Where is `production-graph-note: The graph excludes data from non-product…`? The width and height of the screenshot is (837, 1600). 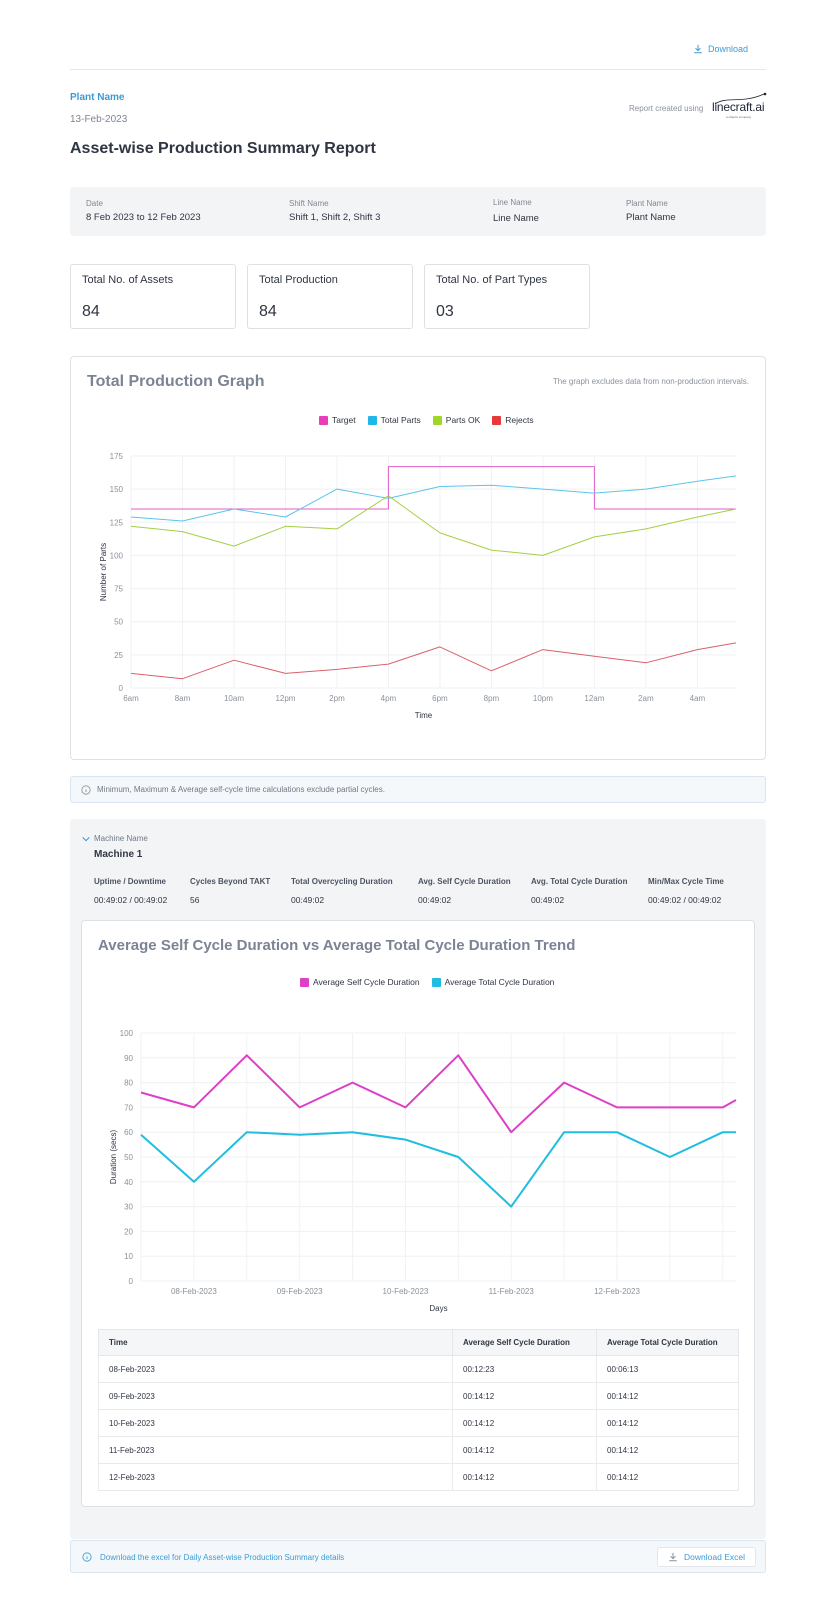 production-graph-note: The graph excludes data from non-product… is located at coordinates (650, 381).